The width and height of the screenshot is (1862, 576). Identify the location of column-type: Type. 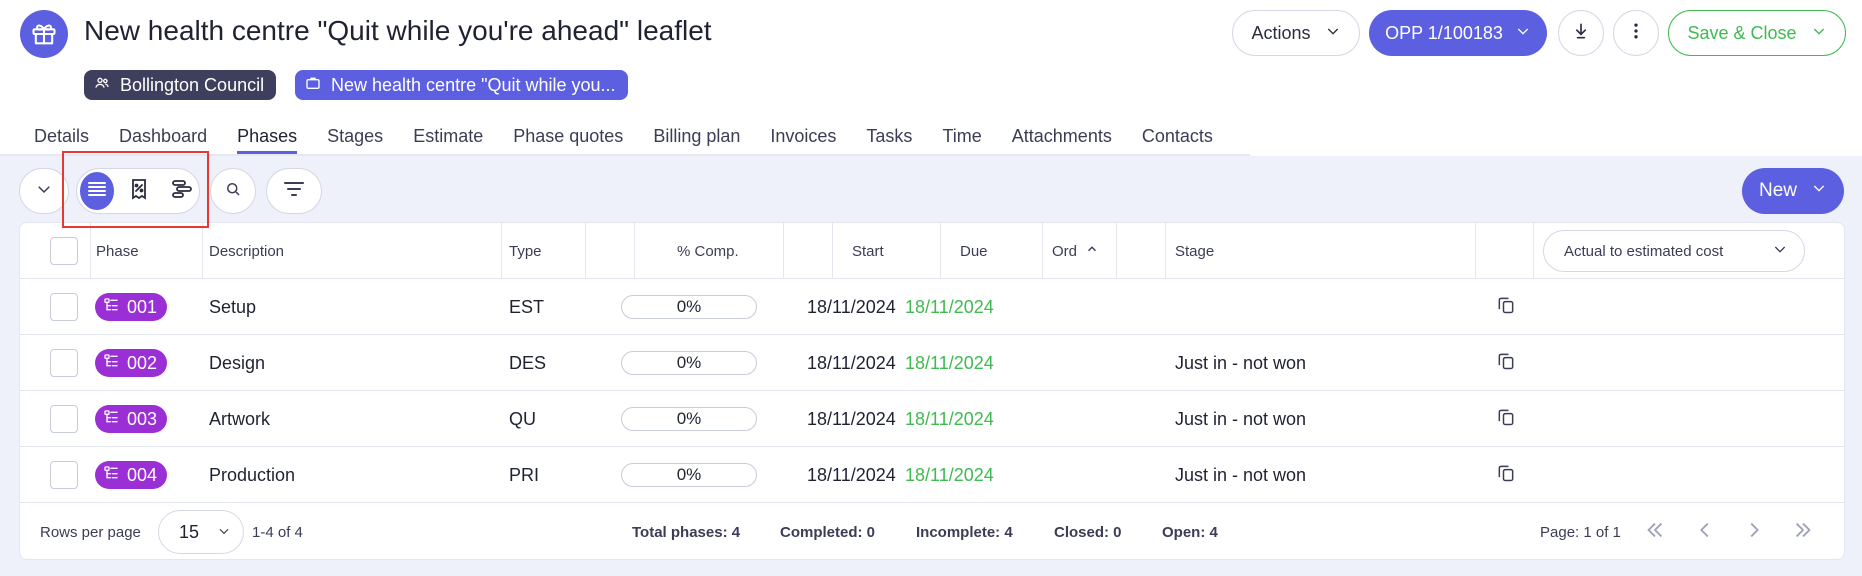
(525, 251).